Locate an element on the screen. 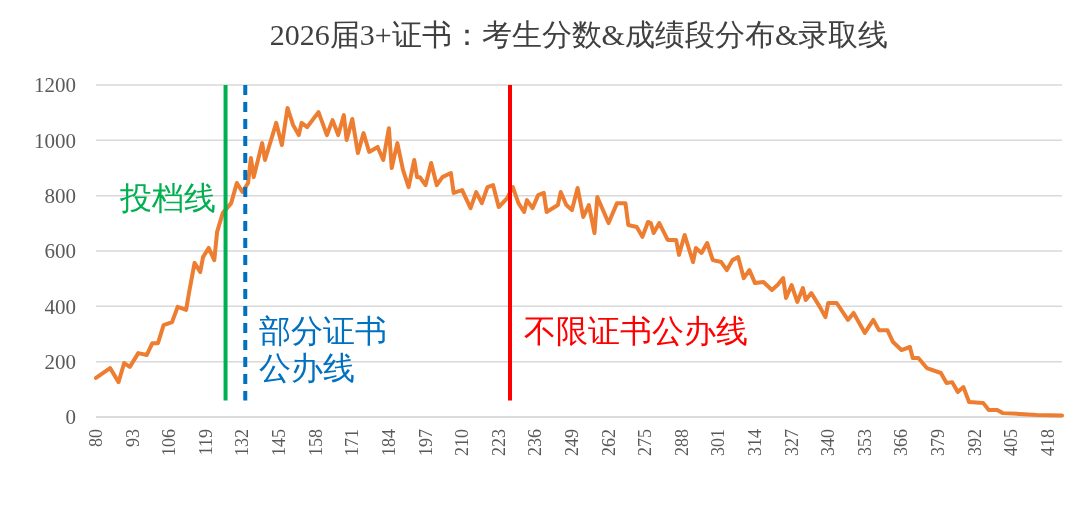  y-tick-label: 600 is located at coordinates (60, 251).